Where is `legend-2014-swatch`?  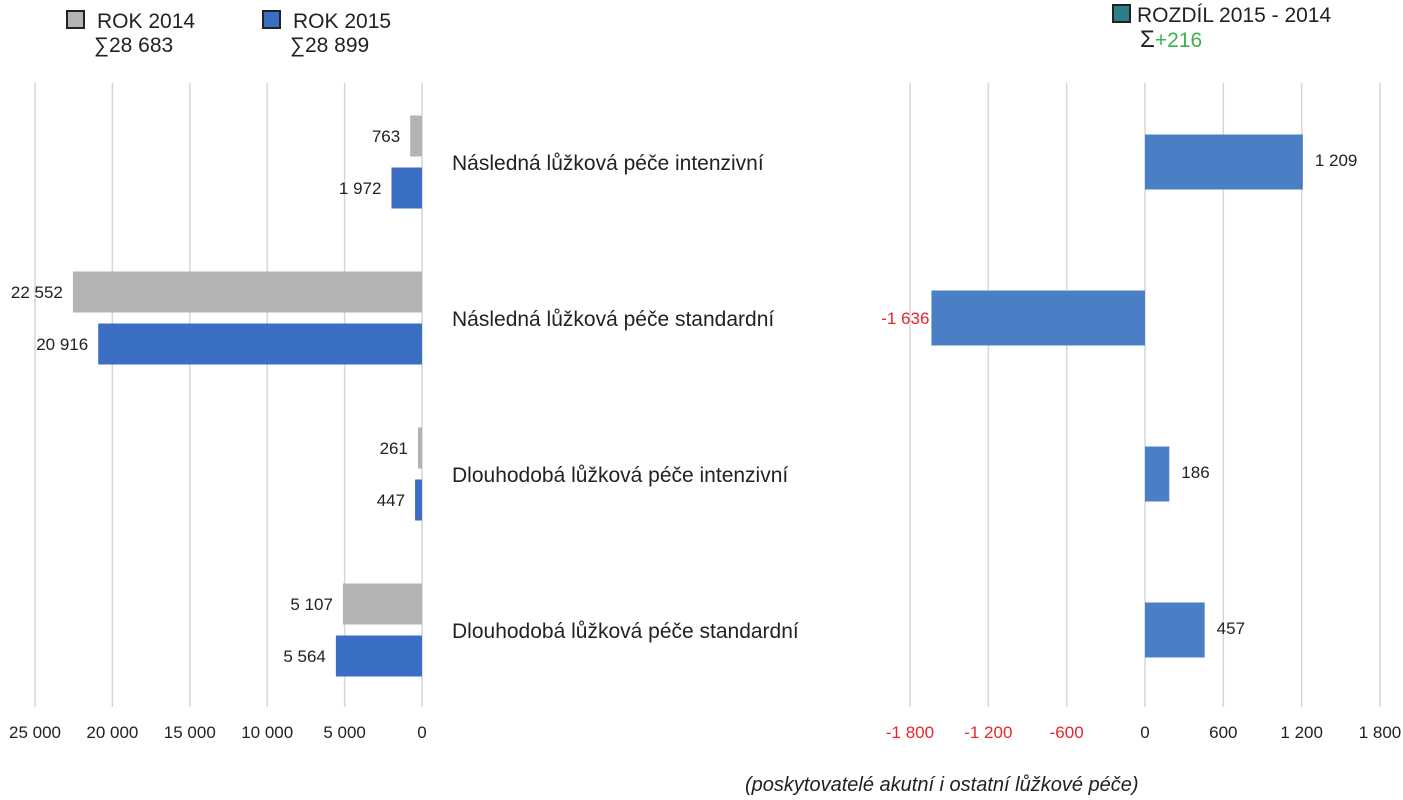
legend-2014-swatch is located at coordinates (75, 19).